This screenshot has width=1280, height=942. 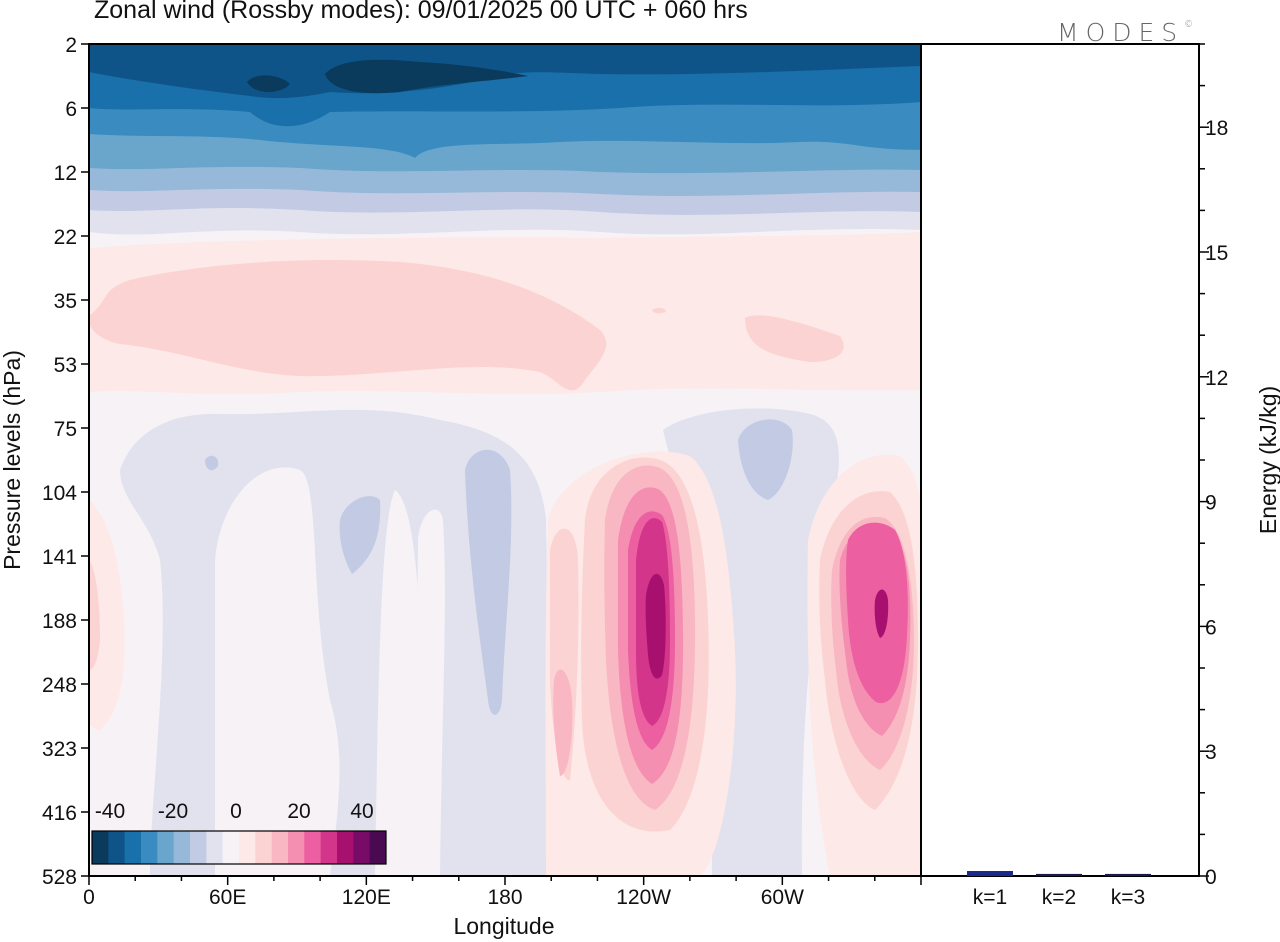 What do you see at coordinates (1216, 378) in the screenshot?
I see `energy-tick-label: 12` at bounding box center [1216, 378].